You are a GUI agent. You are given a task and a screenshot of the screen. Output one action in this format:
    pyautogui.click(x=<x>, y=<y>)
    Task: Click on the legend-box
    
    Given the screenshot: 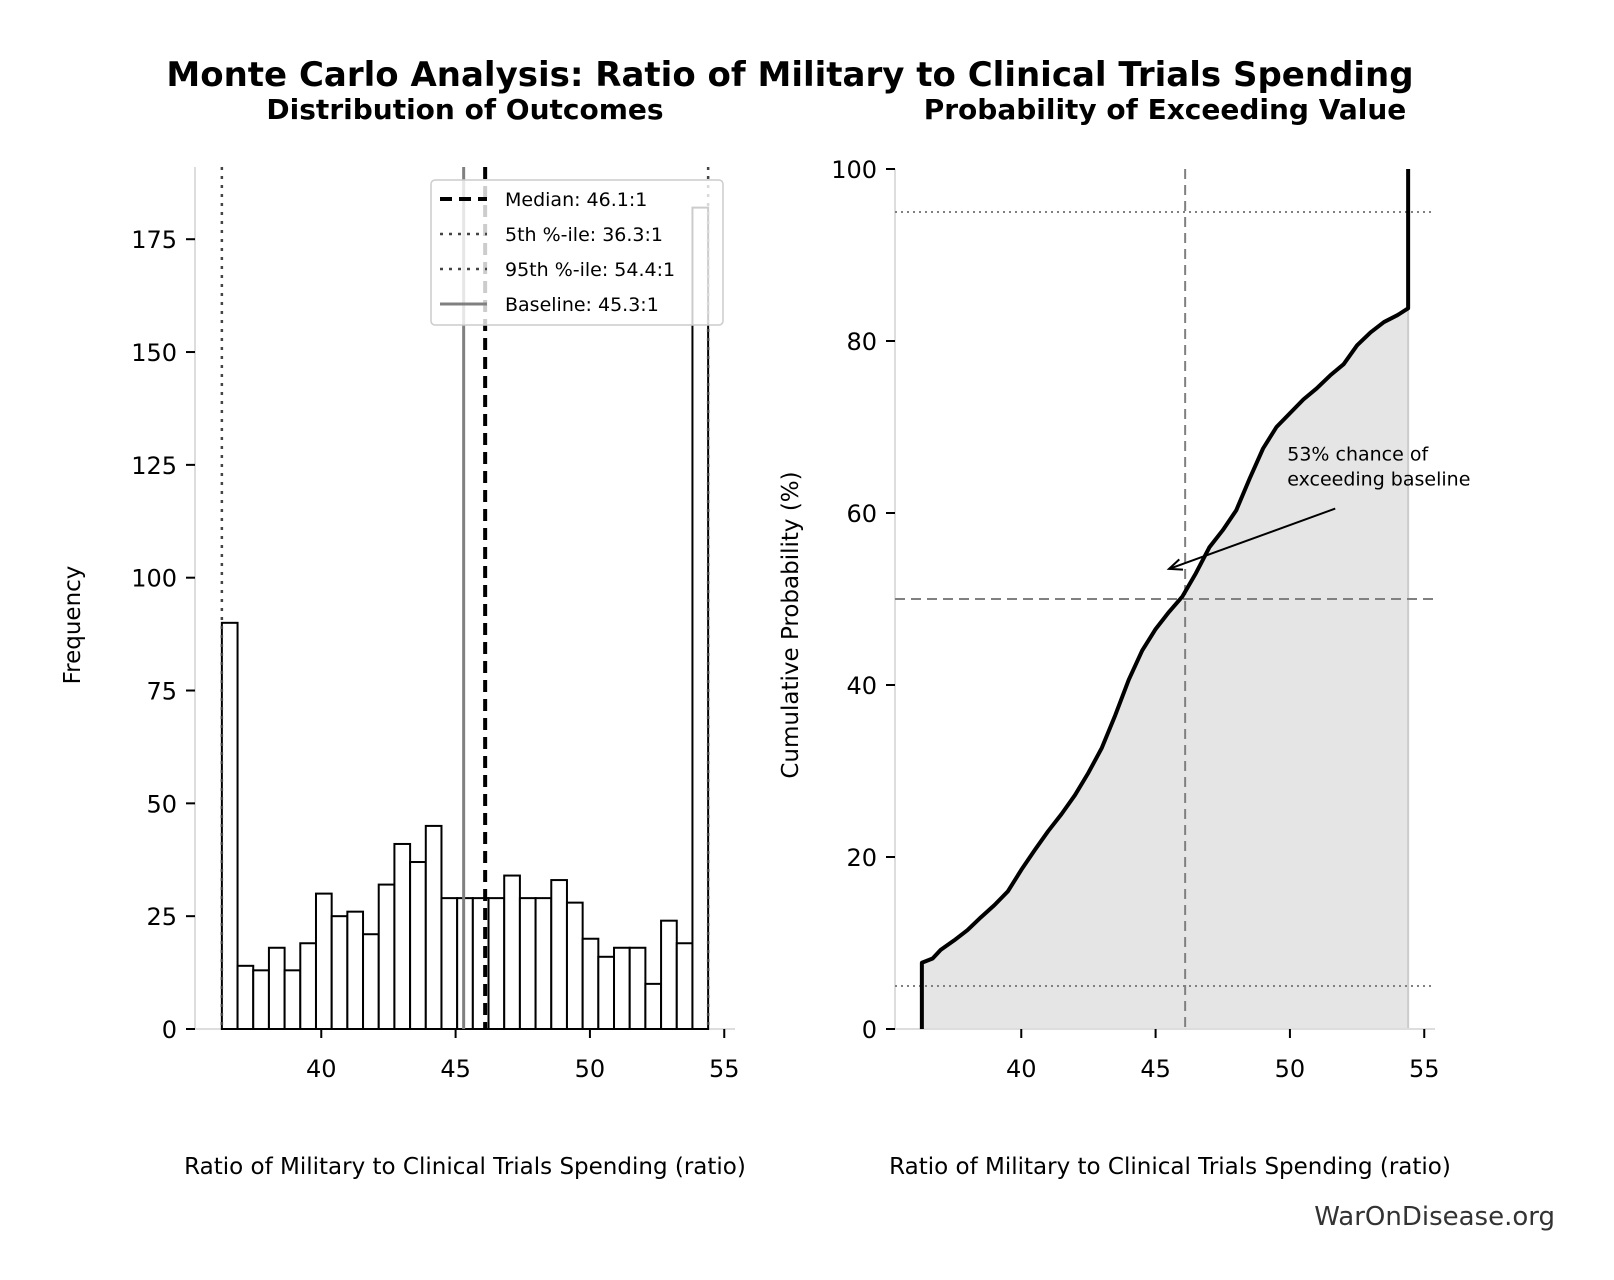 What is the action you would take?
    pyautogui.click(x=577, y=252)
    